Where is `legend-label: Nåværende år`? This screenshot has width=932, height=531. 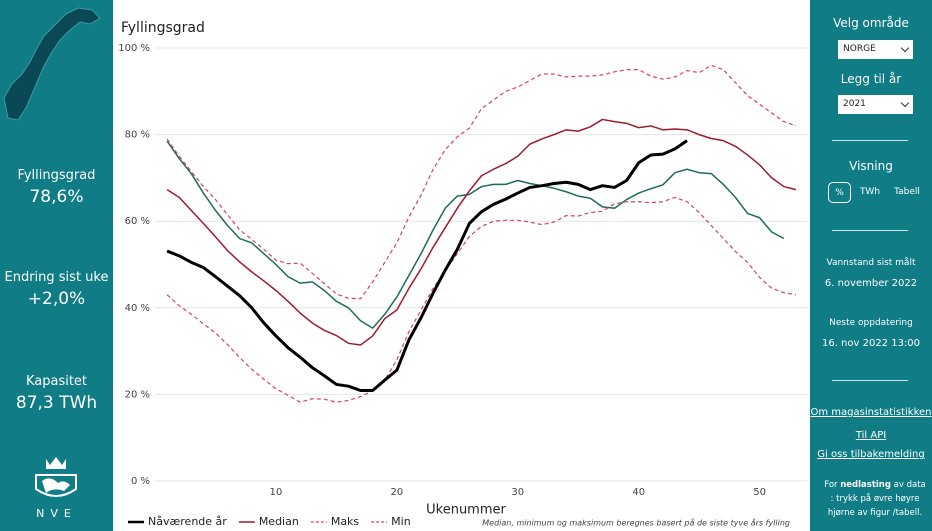 legend-label: Nåværende år is located at coordinates (187, 521).